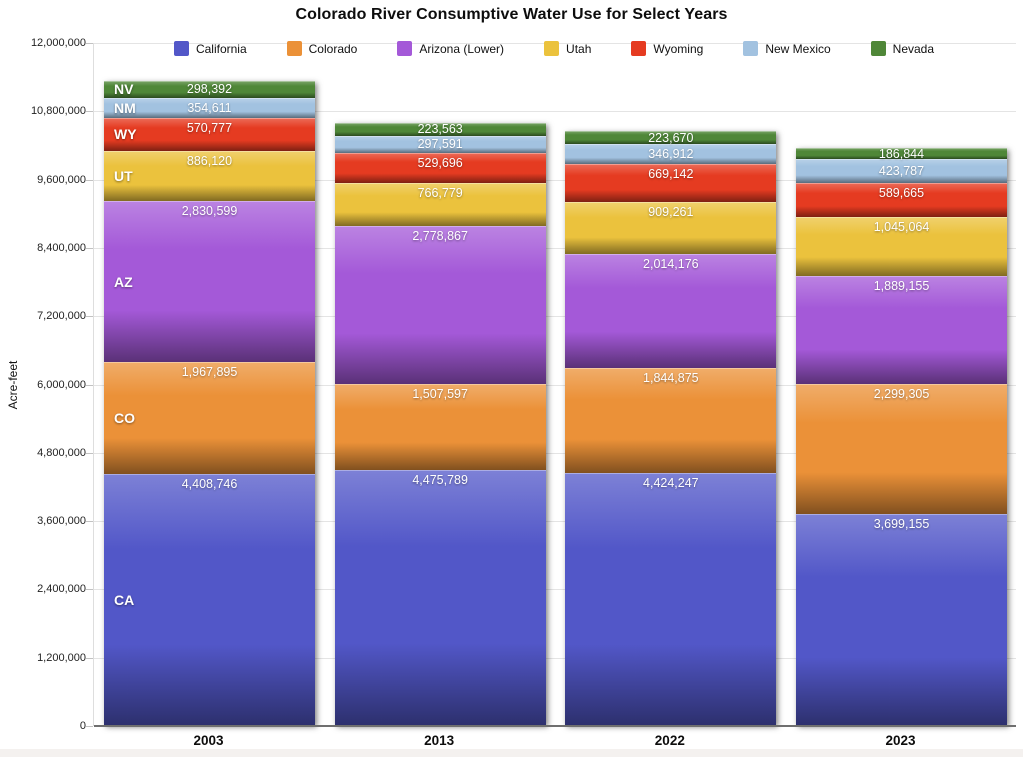  I want to click on legend-item-nv: Nevada, so click(902, 48).